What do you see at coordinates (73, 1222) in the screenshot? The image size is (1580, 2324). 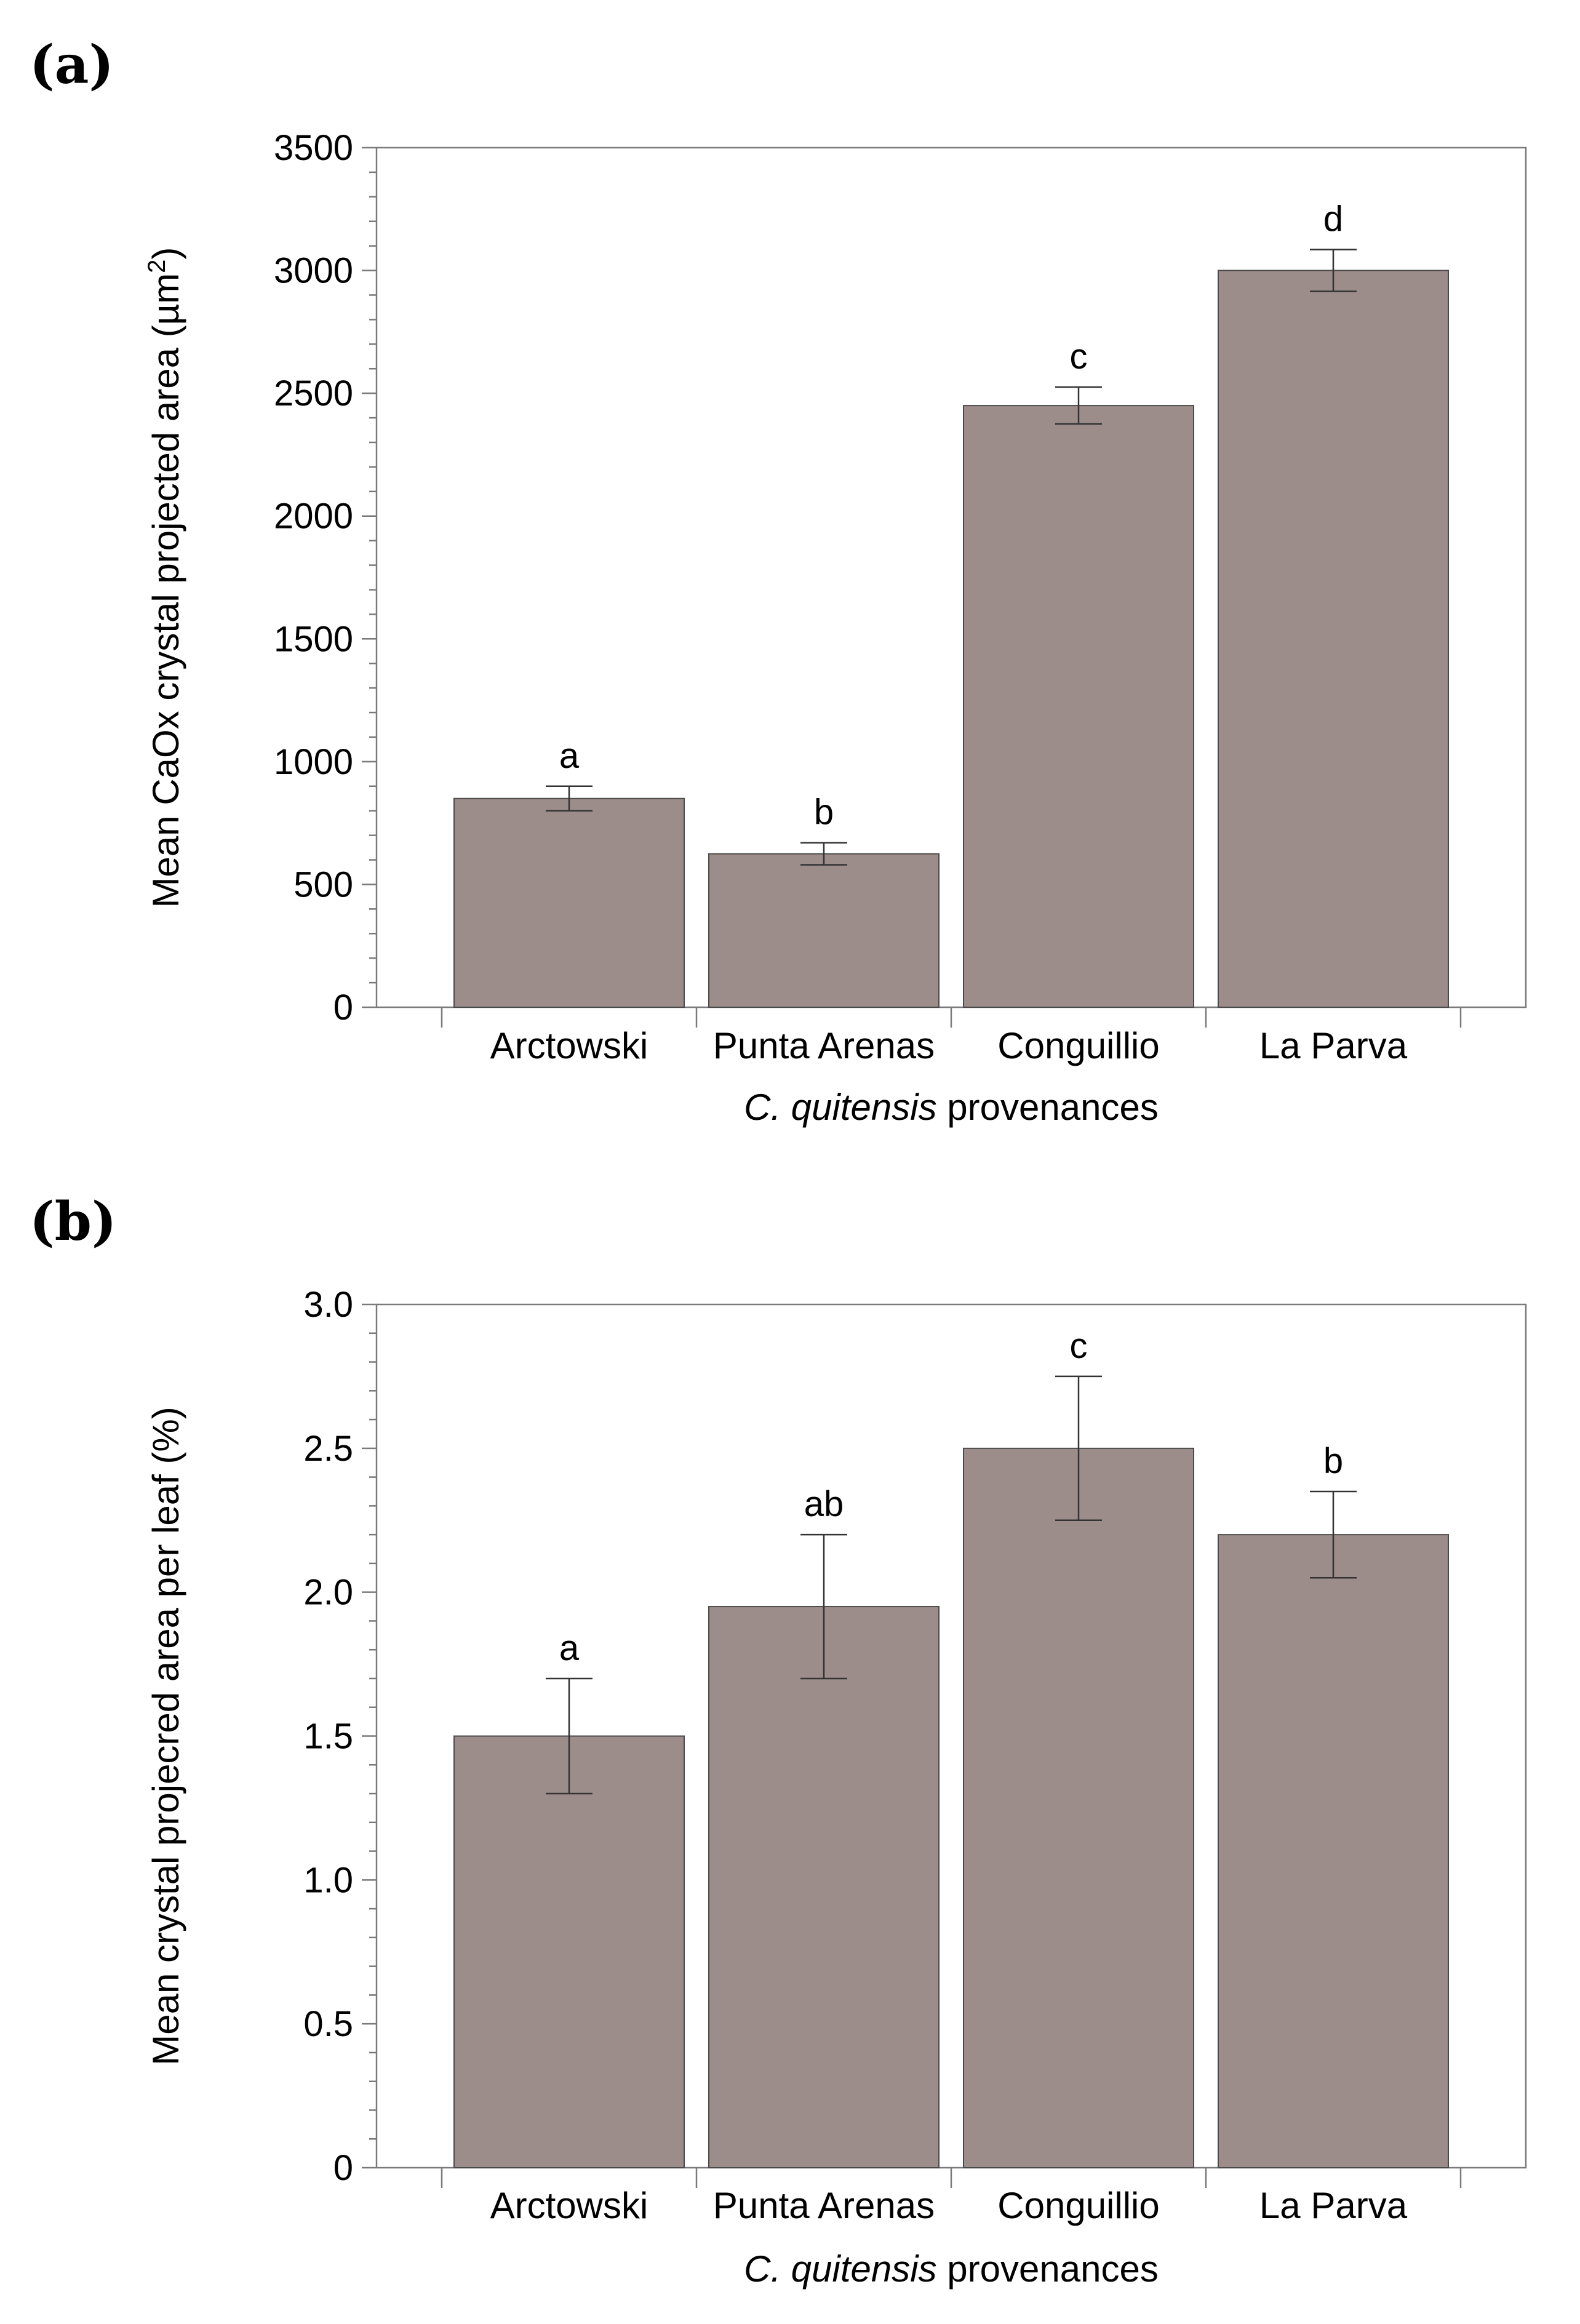 I see `panel-label: (b)` at bounding box center [73, 1222].